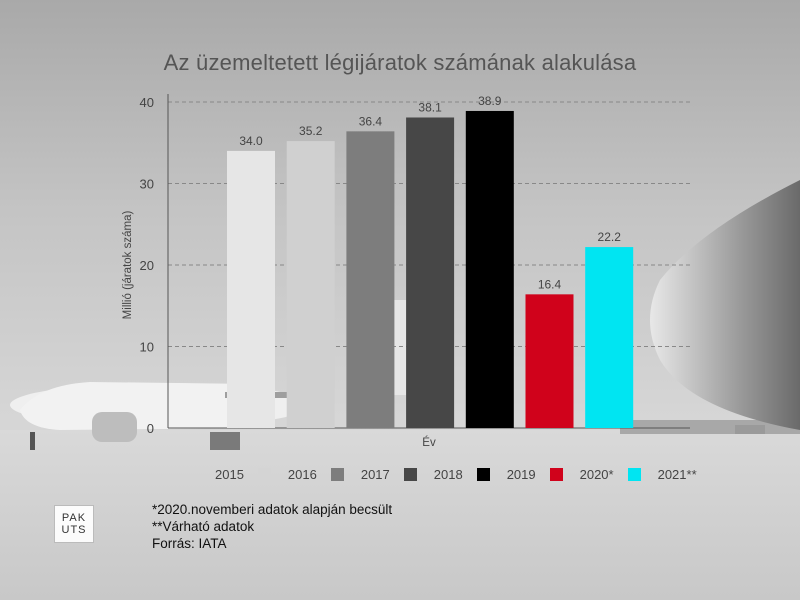 The width and height of the screenshot is (800, 600). What do you see at coordinates (251, 289) in the screenshot?
I see `bar-2015` at bounding box center [251, 289].